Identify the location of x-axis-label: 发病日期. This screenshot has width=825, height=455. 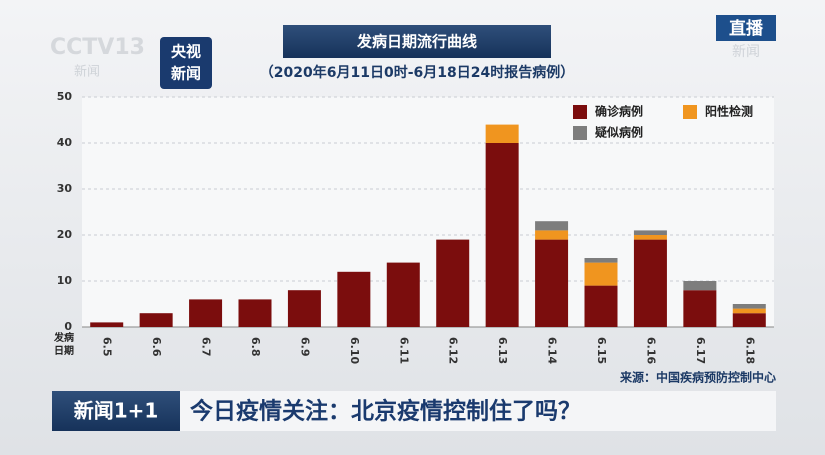
(63, 344).